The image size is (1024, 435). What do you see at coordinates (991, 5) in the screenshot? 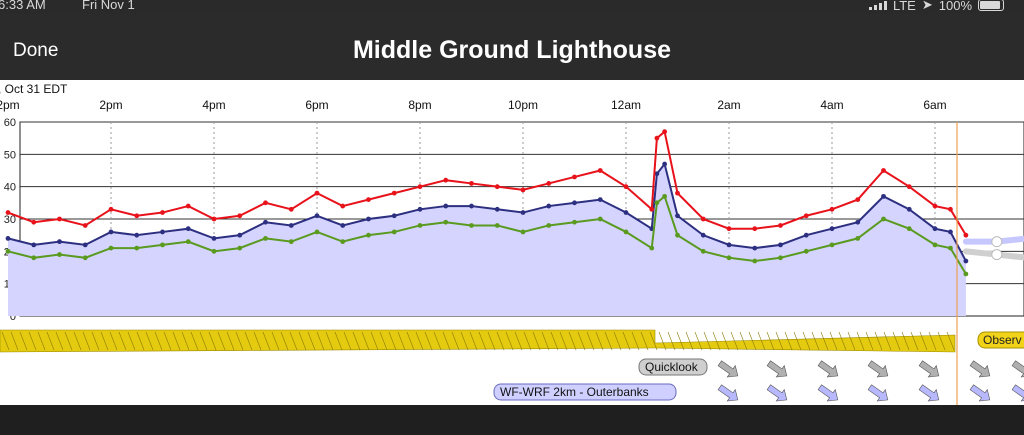
I see `battery-icon` at bounding box center [991, 5].